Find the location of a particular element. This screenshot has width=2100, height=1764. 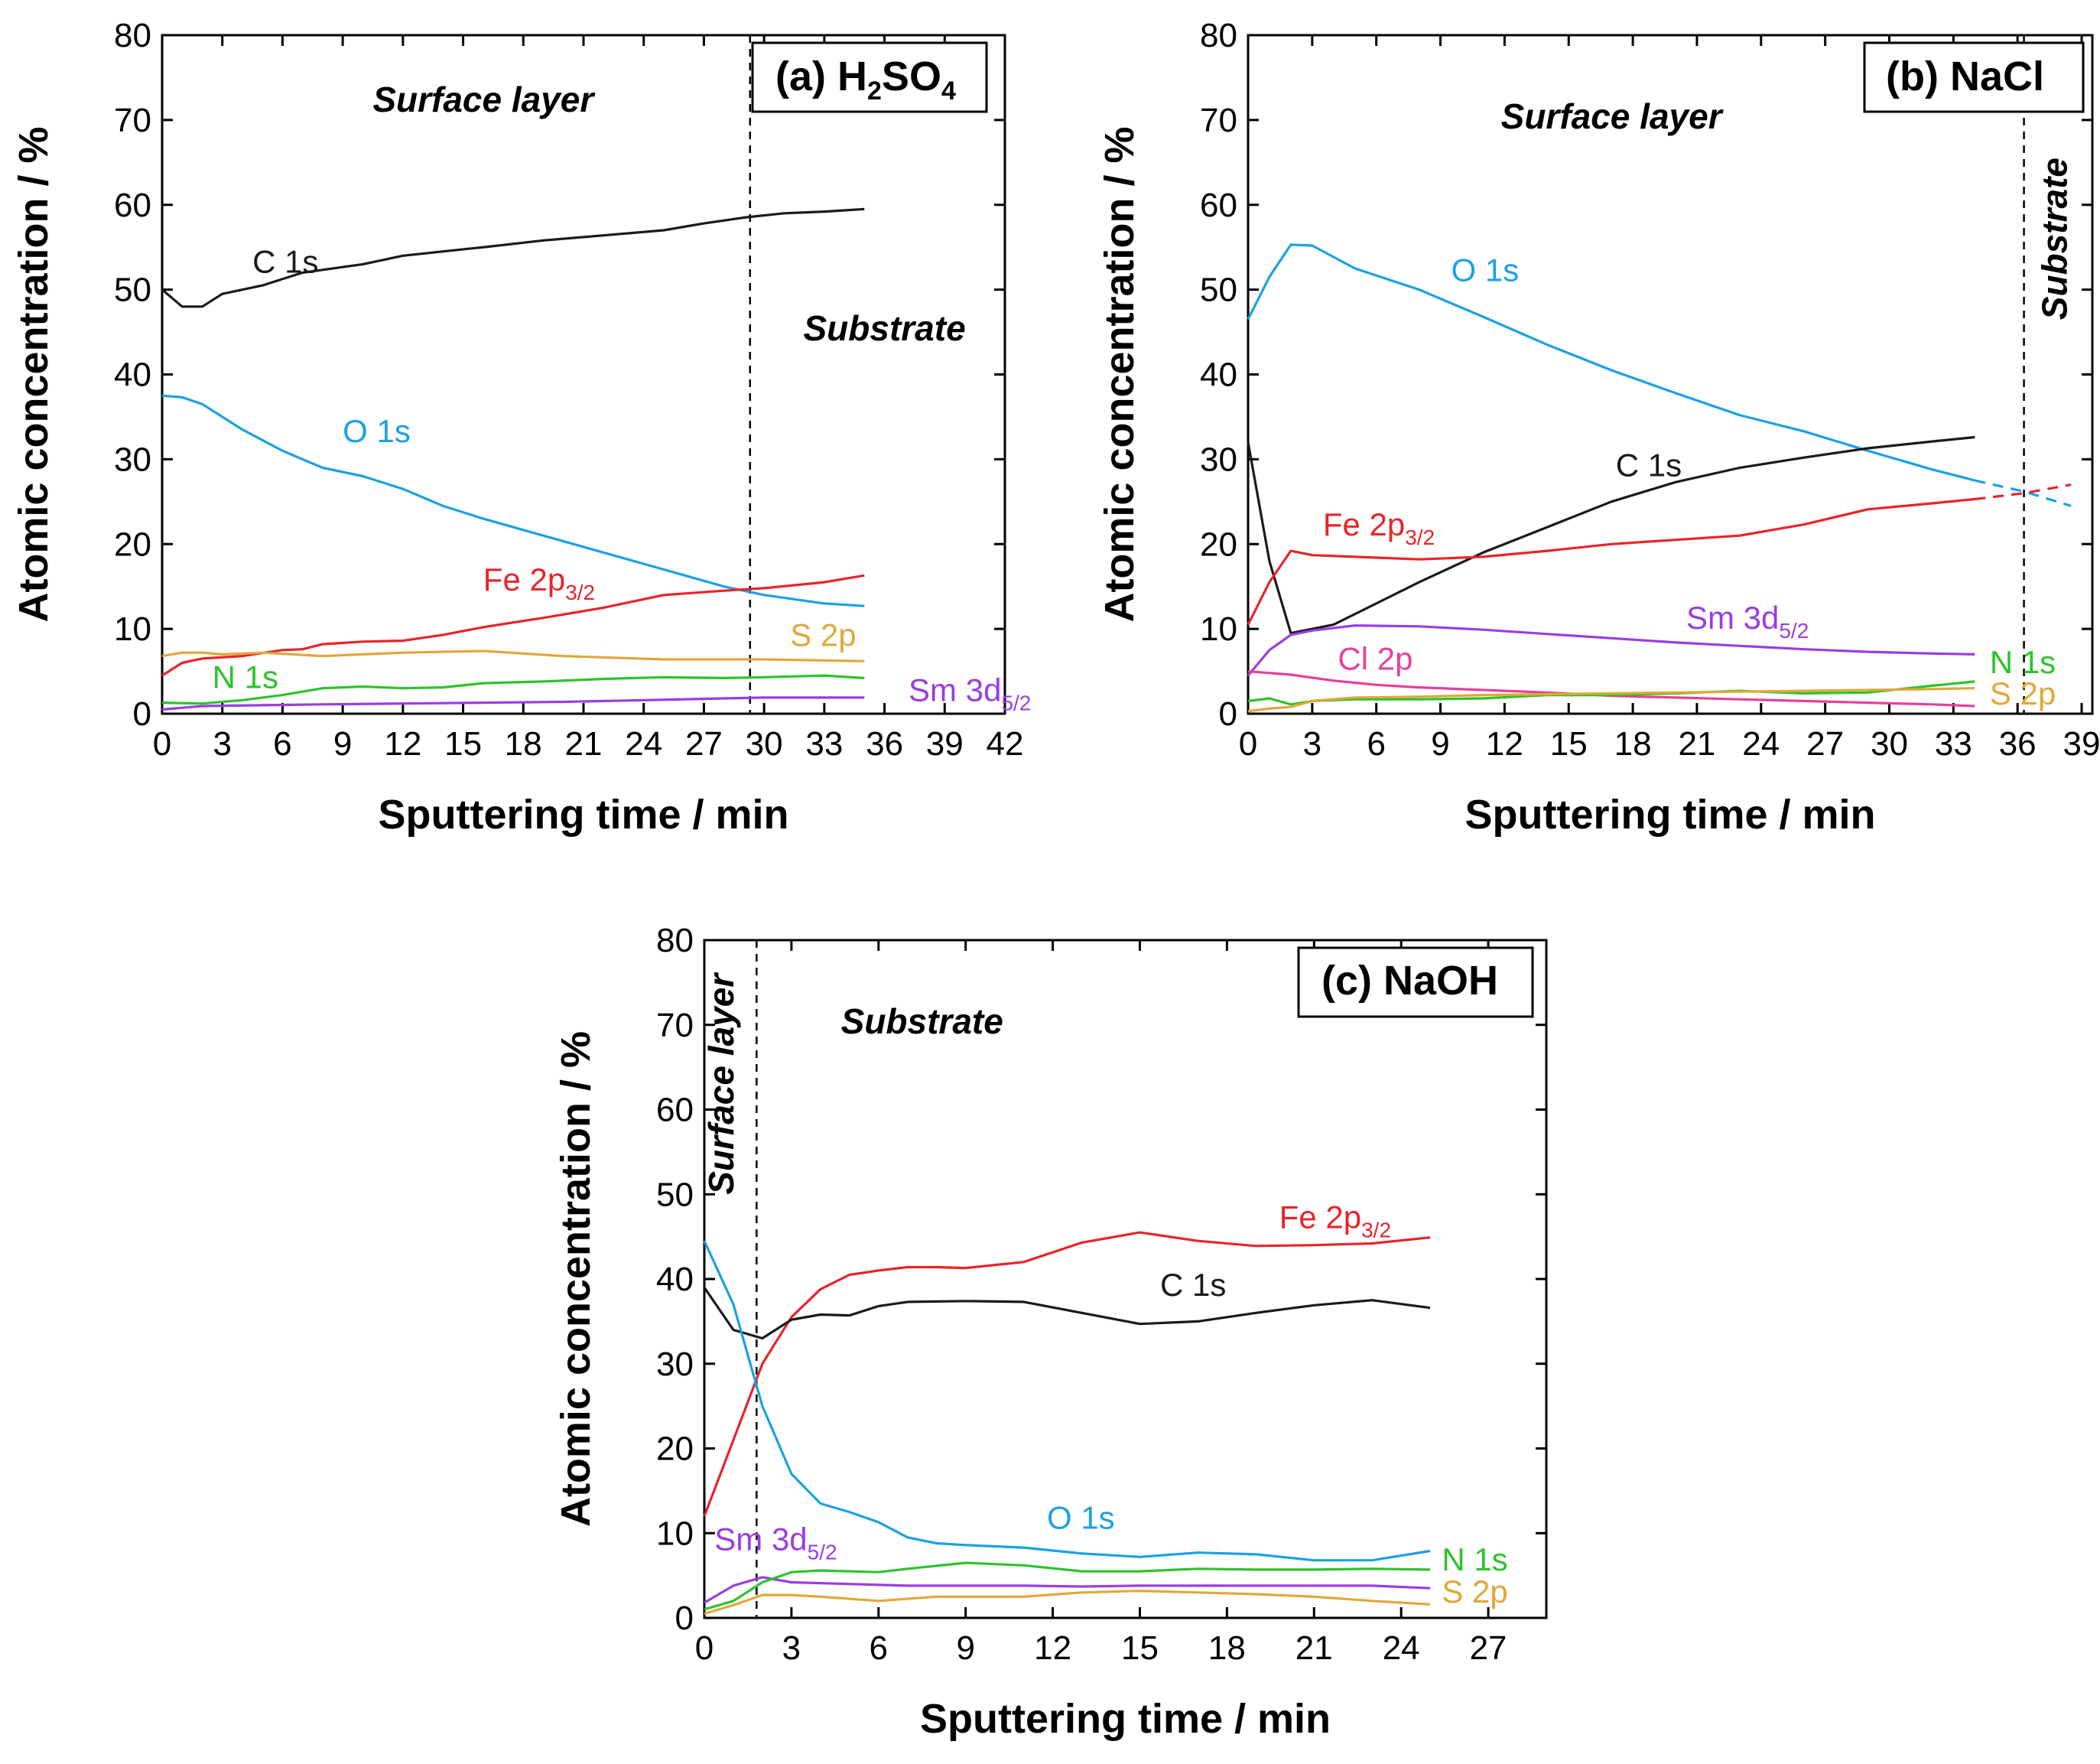

series-extension-o-1s is located at coordinates (2023, 493).